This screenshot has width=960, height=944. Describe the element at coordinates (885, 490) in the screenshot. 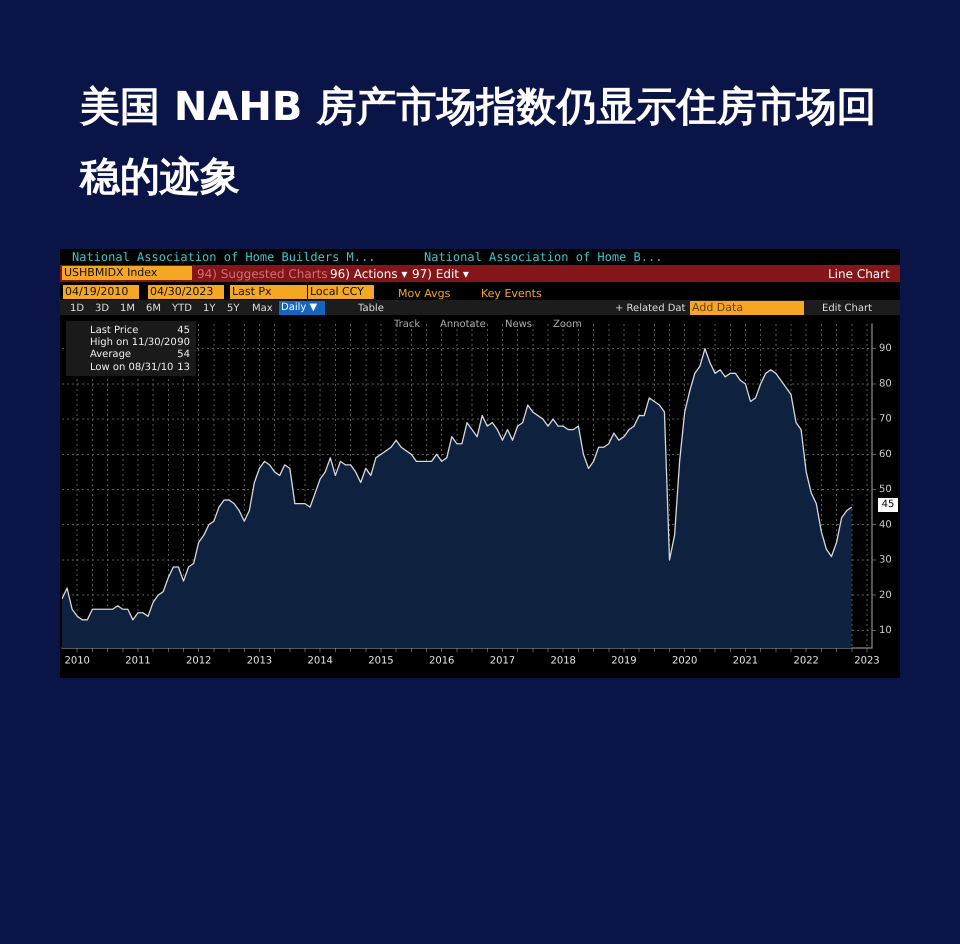

I see `y-tick-label: 50` at that location.